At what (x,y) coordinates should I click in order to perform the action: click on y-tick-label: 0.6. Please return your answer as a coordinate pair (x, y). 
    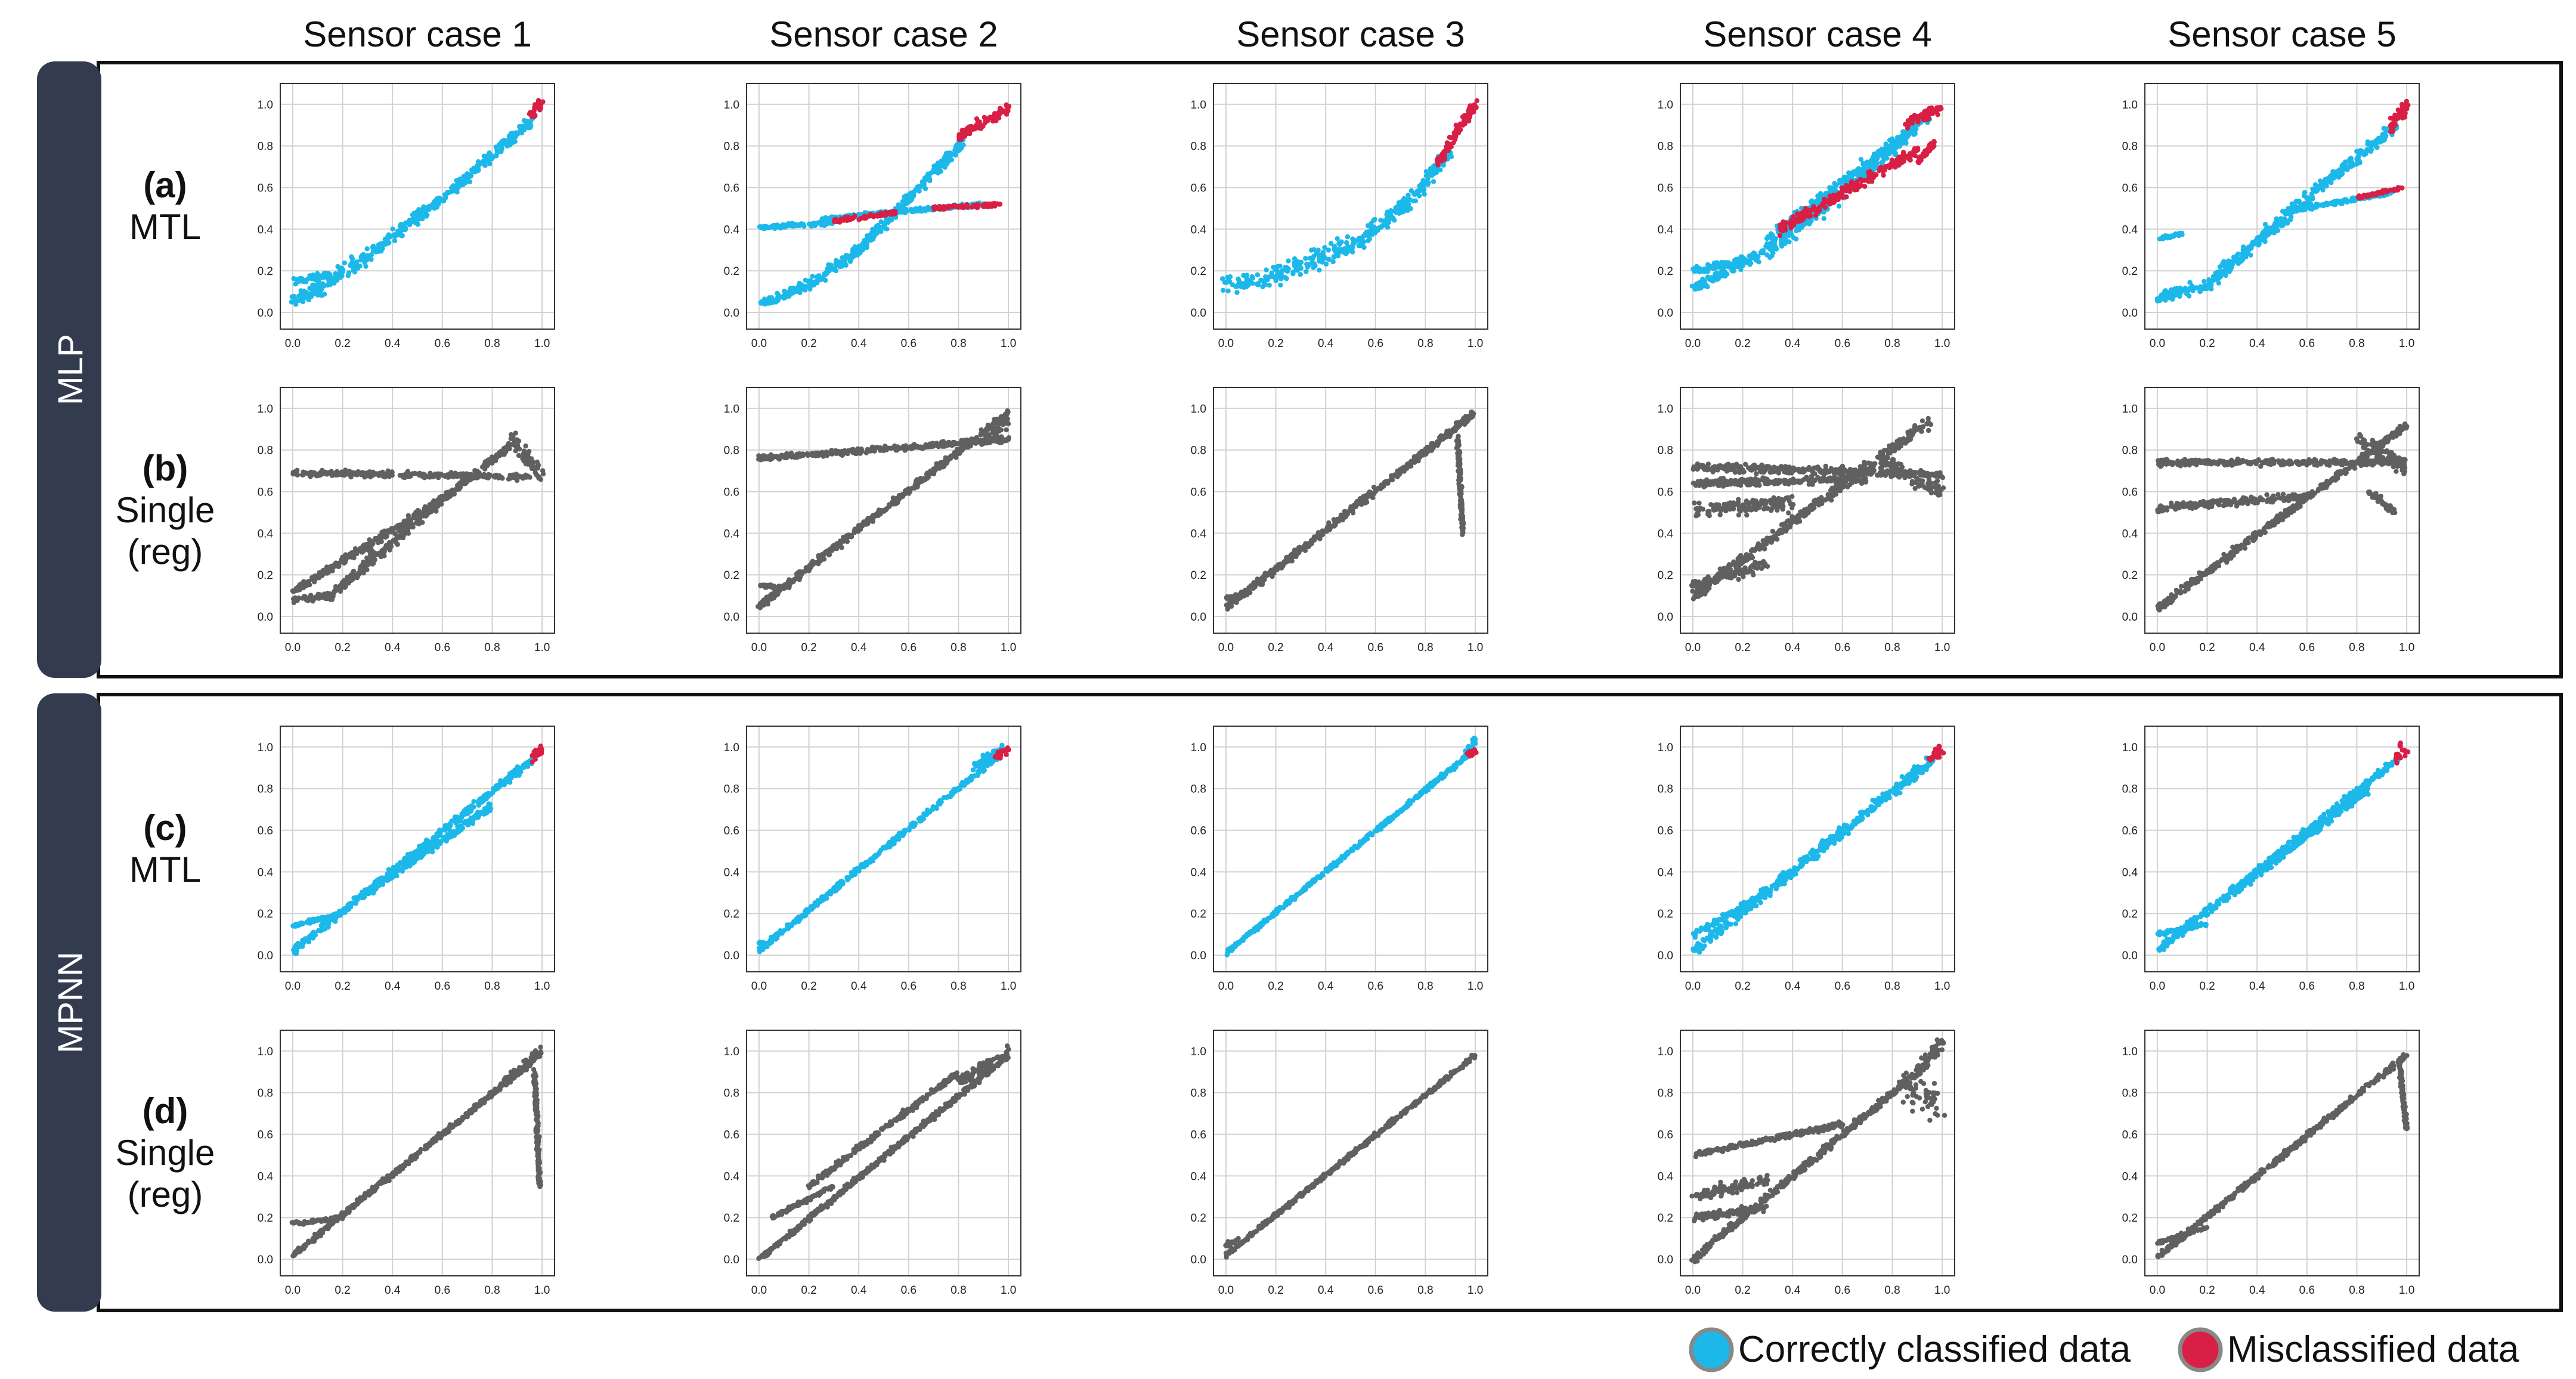
    Looking at the image, I should click on (265, 492).